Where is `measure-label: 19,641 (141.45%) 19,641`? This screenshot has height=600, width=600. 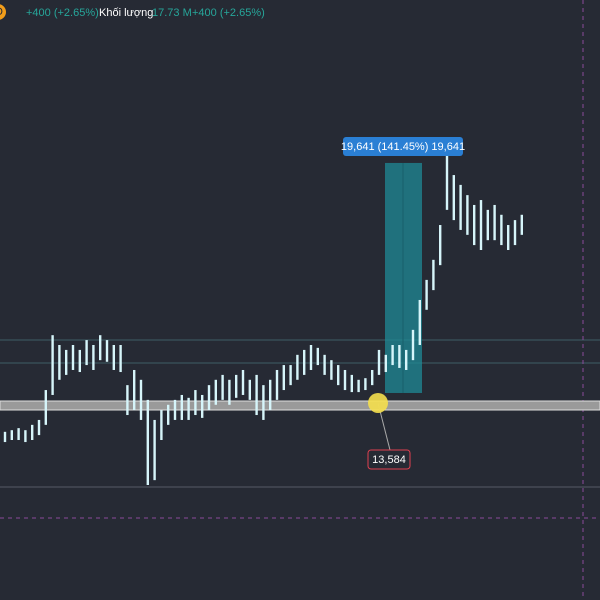
measure-label: 19,641 (141.45%) 19,641 is located at coordinates (403, 147).